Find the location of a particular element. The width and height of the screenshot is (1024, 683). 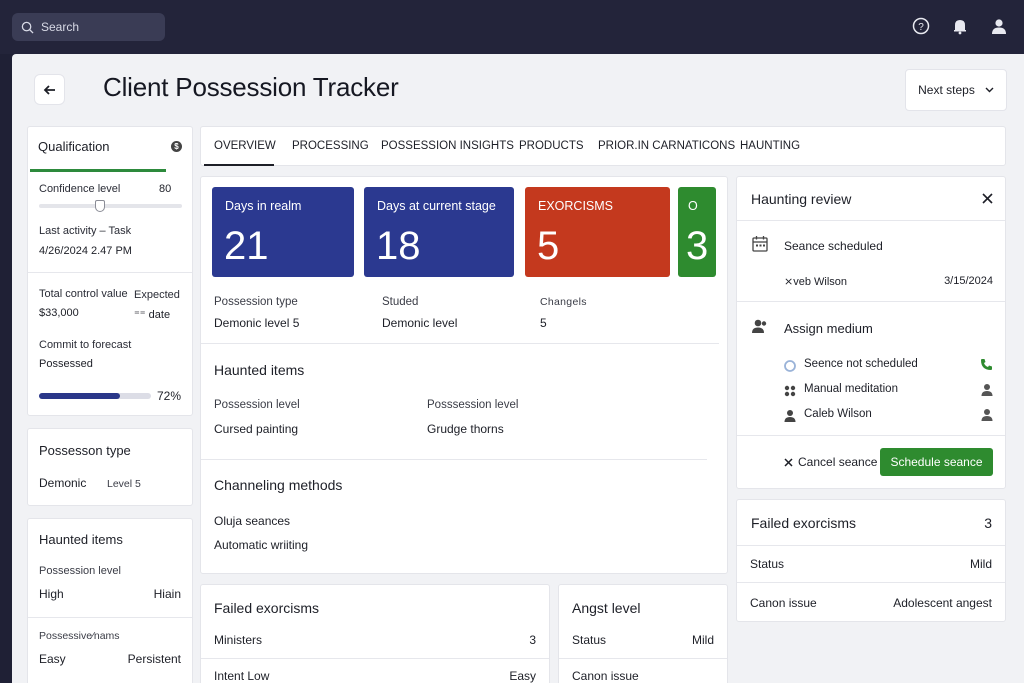

cancel-seance-label: Cancel seance is located at coordinates (838, 462).